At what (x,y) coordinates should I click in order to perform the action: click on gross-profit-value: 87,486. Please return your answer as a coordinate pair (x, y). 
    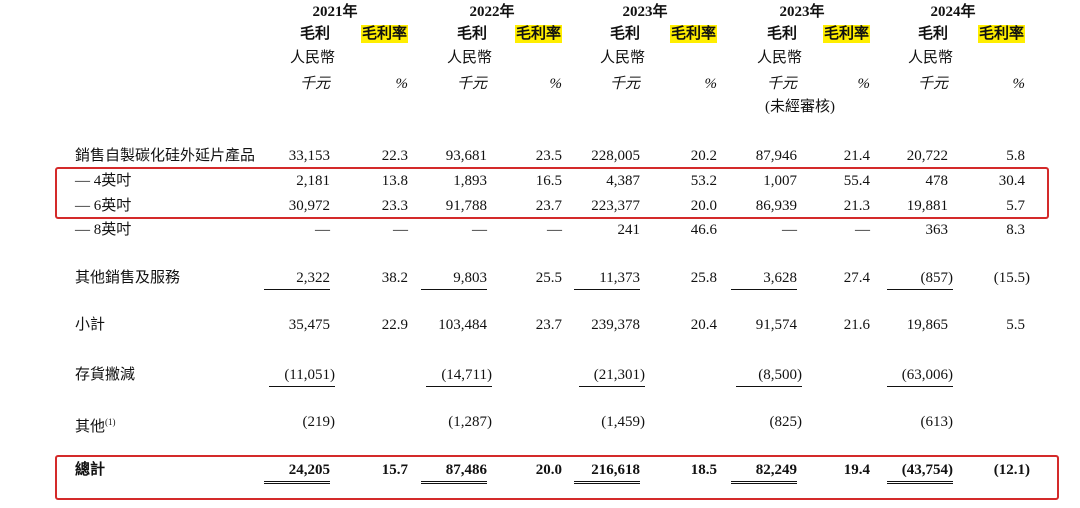
    Looking at the image, I should click on (454, 472).